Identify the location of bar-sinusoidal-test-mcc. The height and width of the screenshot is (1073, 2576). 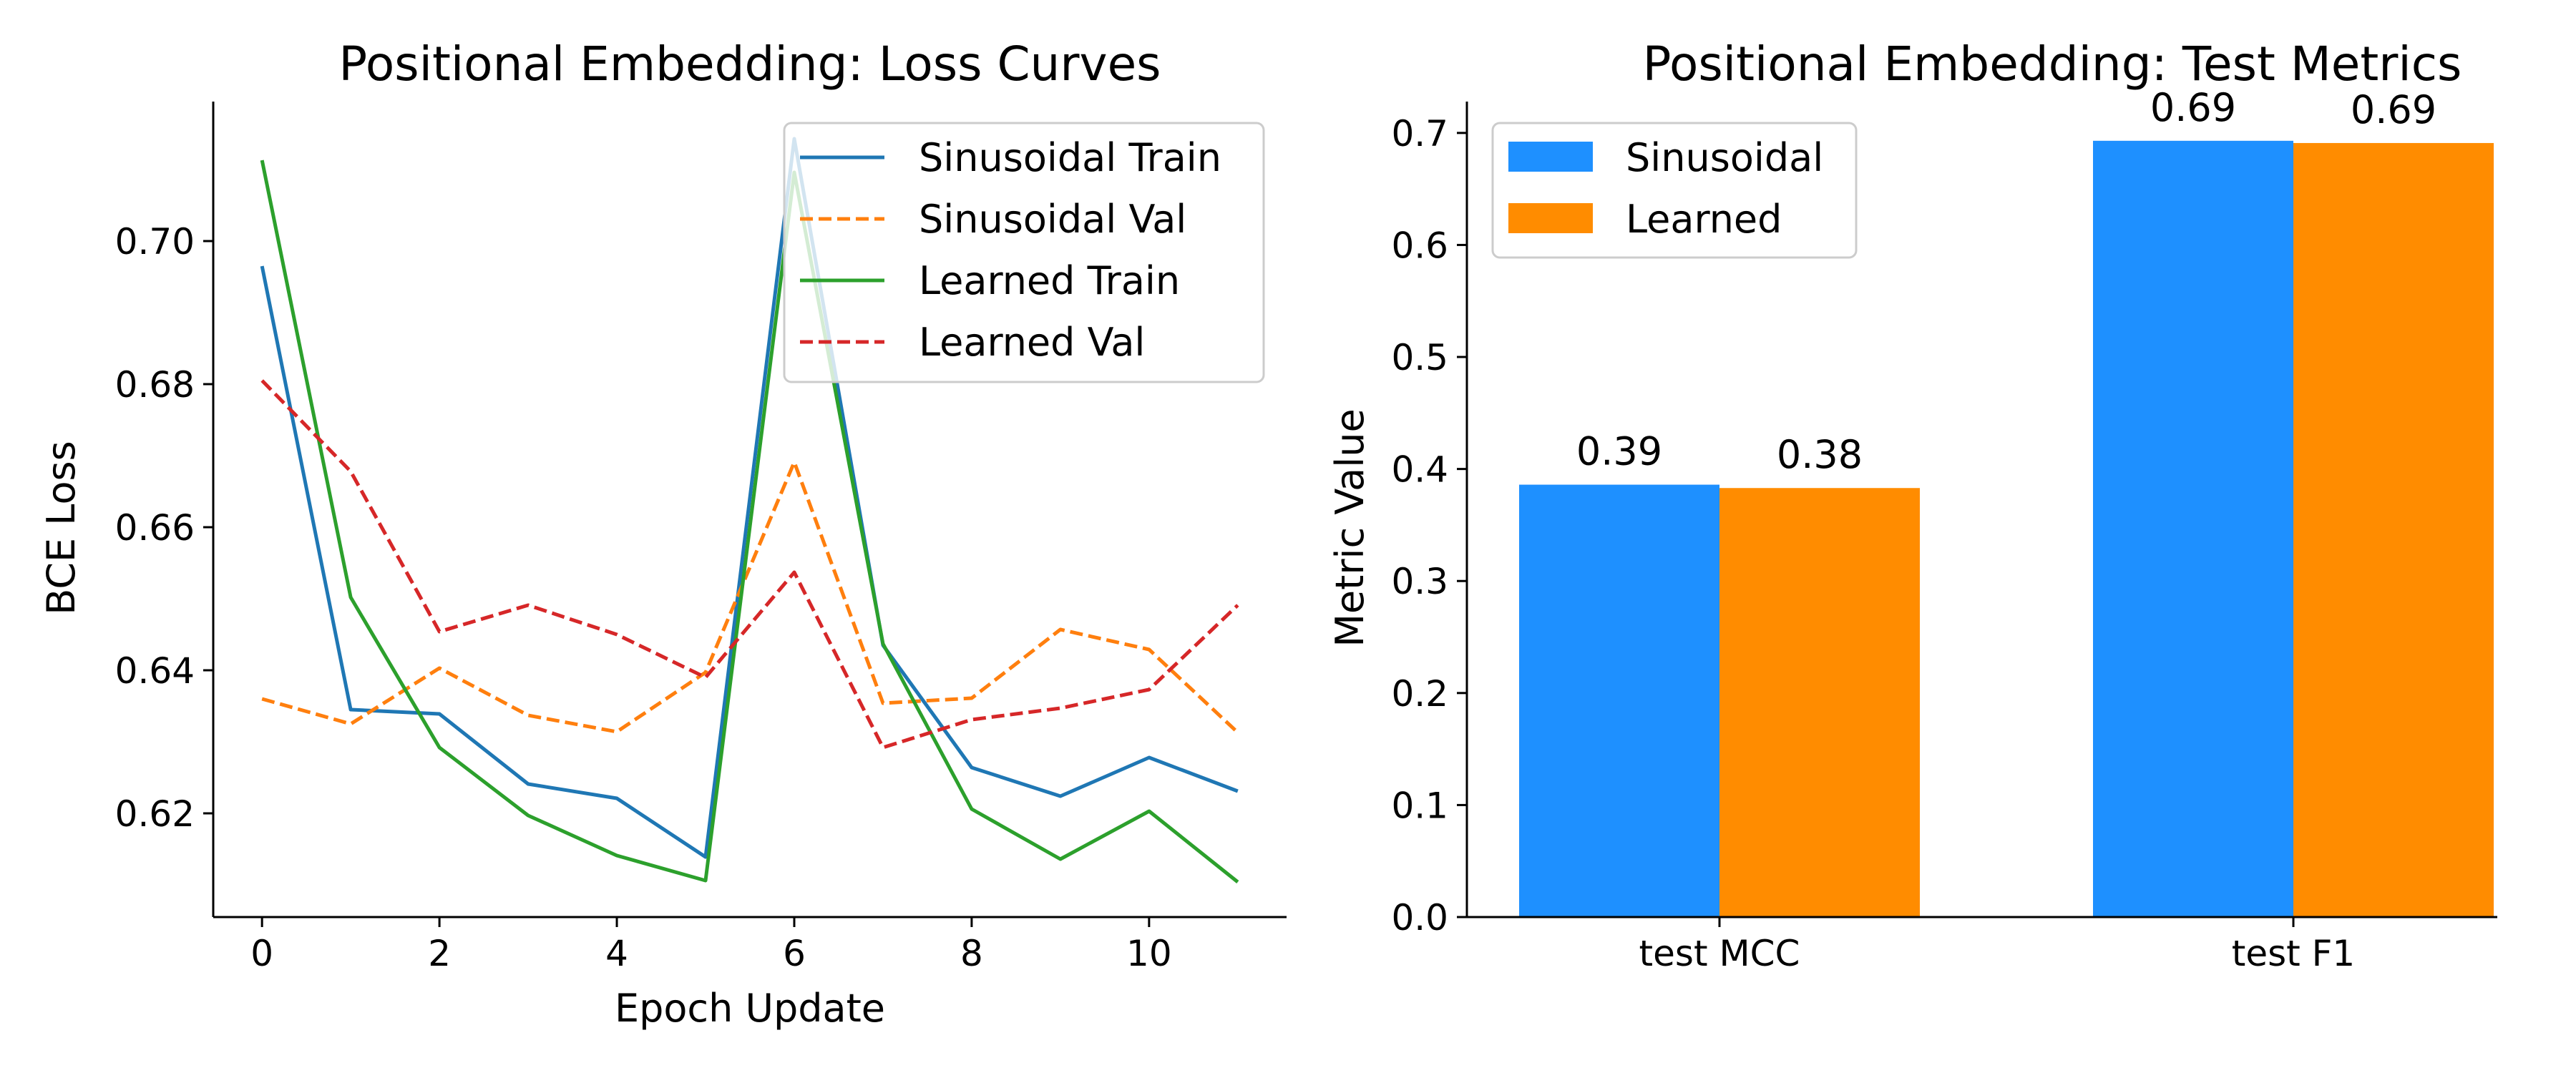
(1619, 700).